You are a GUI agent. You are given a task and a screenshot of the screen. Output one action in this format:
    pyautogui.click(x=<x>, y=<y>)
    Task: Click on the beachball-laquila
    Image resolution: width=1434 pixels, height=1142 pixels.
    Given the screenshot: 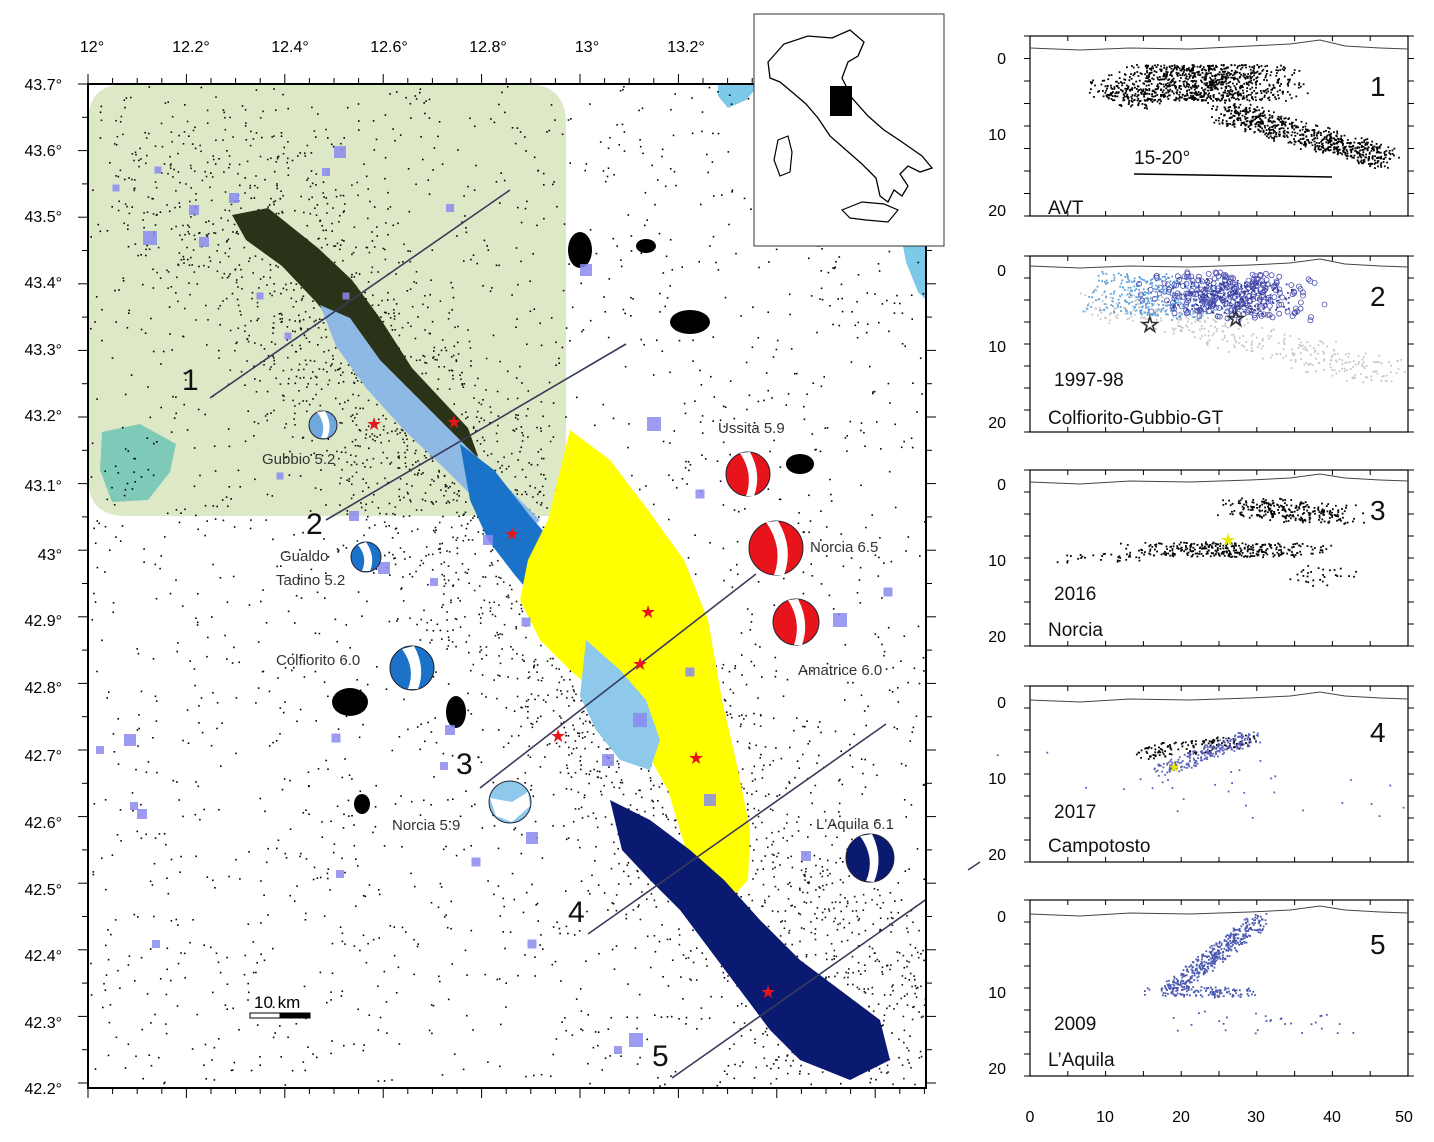 What is the action you would take?
    pyautogui.click(x=870, y=858)
    